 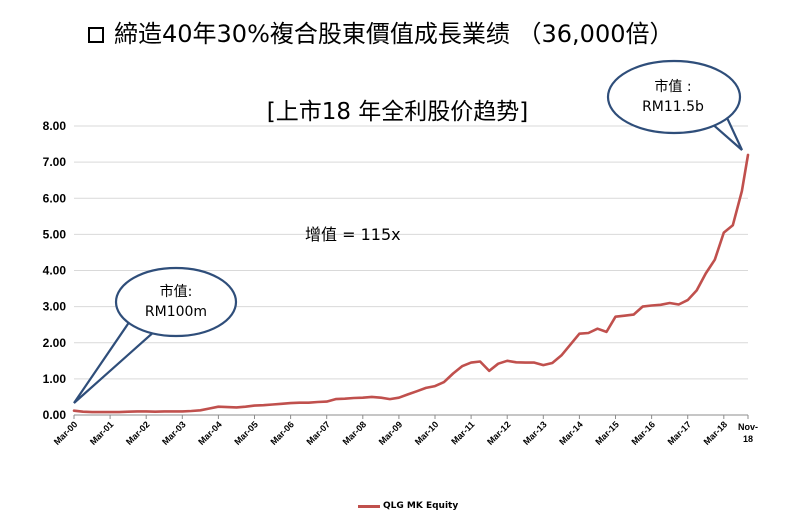 What do you see at coordinates (355, 433) in the screenshot?
I see `x-tick-label: Mar-08` at bounding box center [355, 433].